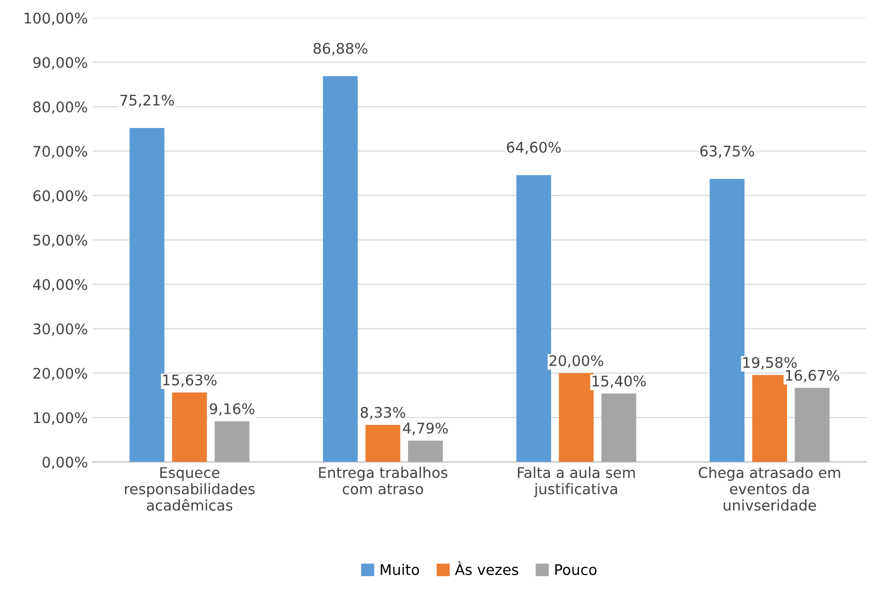 This screenshot has height=596, width=884. Describe the element at coordinates (60, 196) in the screenshot. I see `y-tick-label: 60,00%` at that location.